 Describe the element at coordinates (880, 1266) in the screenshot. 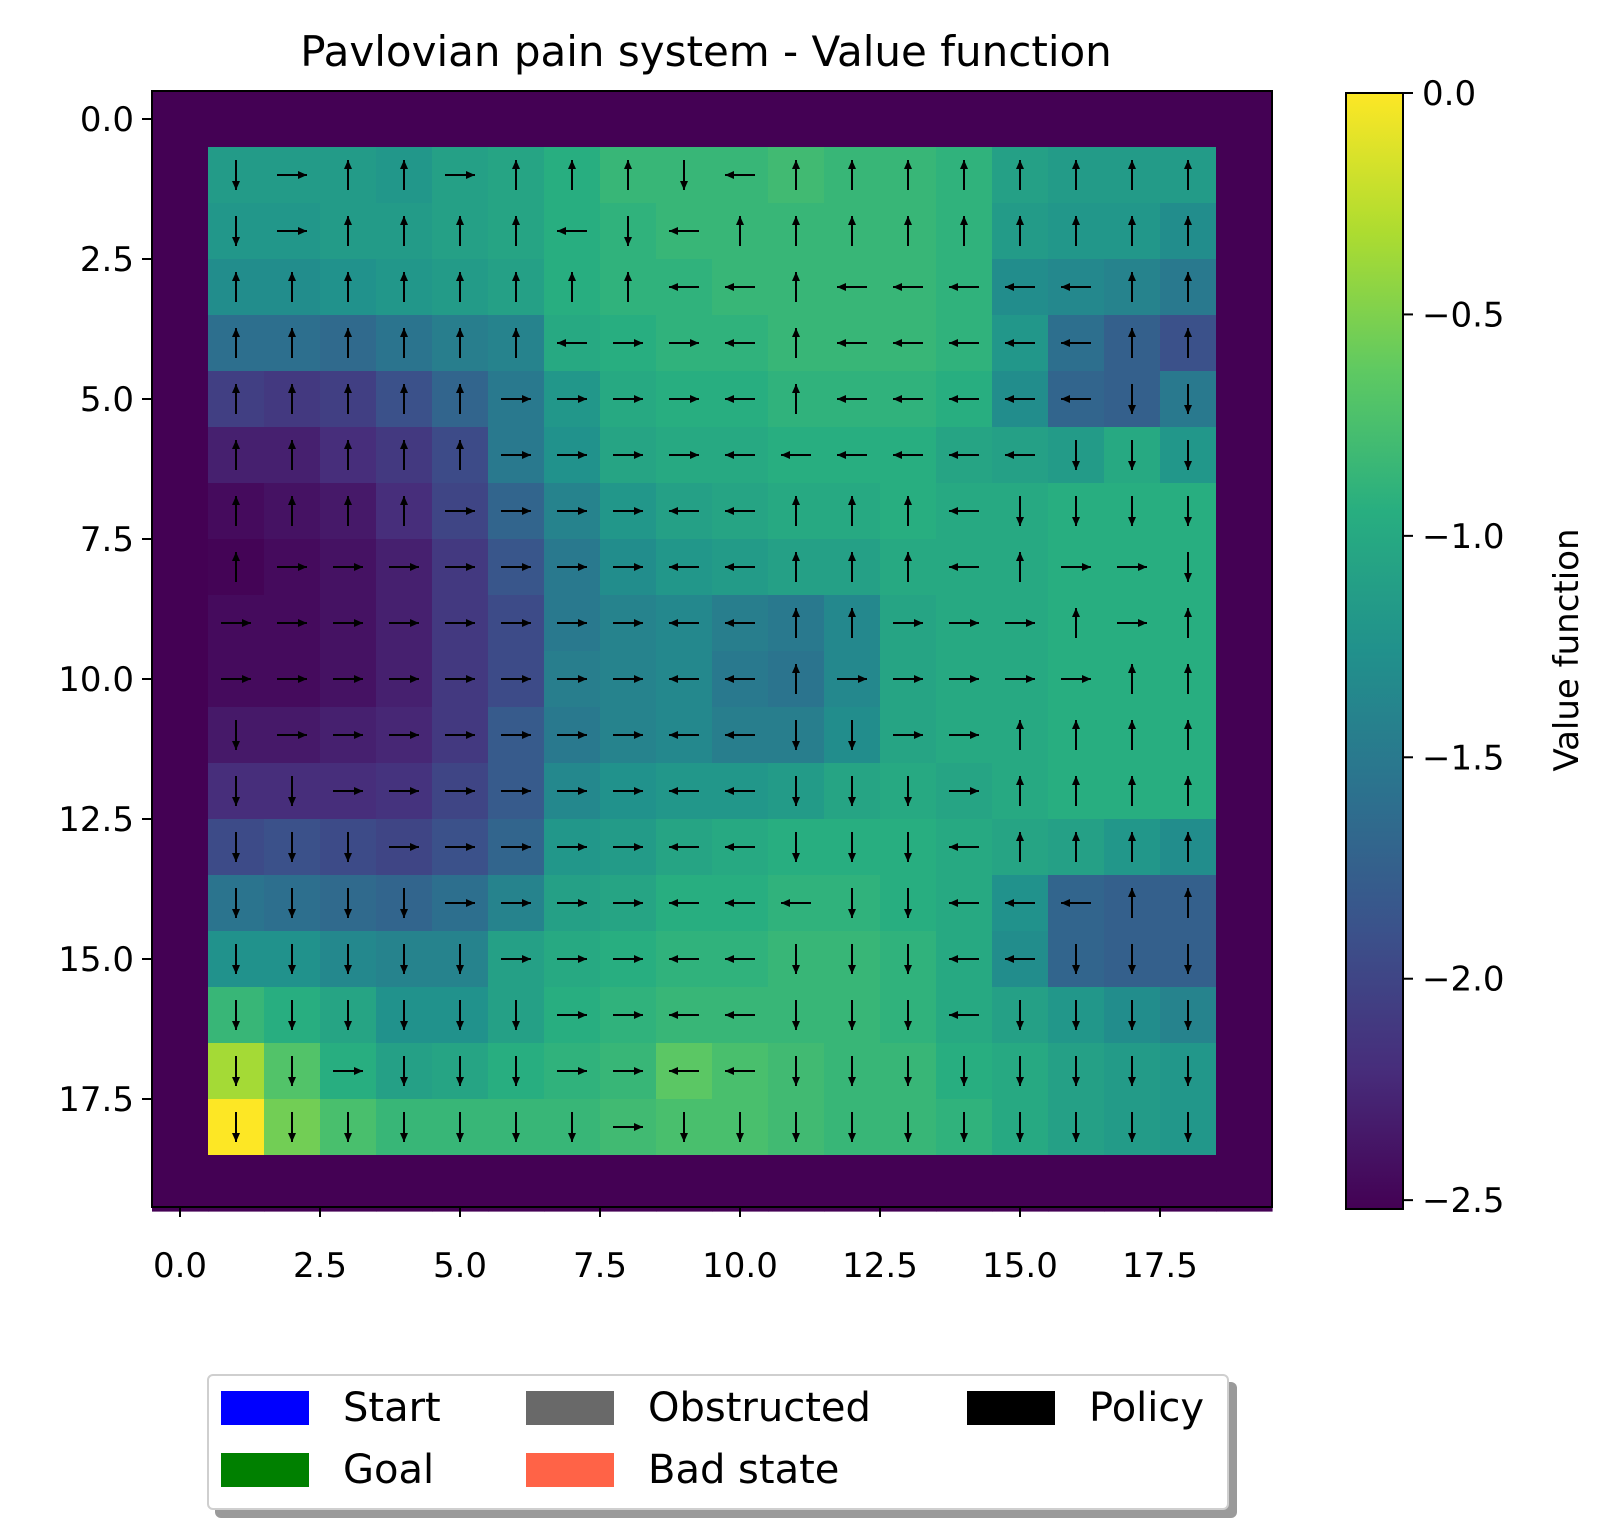

I see `x-tick-label: 12.5` at that location.